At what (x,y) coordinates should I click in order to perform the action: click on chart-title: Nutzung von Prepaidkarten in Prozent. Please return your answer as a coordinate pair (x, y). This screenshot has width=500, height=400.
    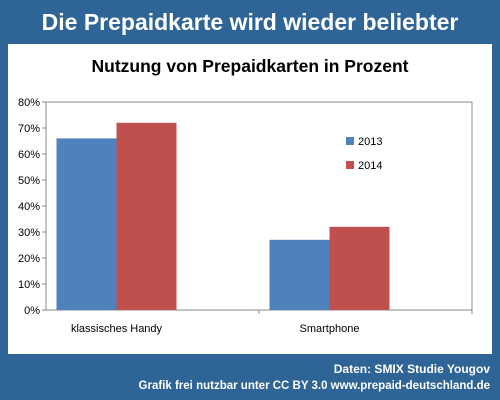
    Looking at the image, I should click on (250, 66).